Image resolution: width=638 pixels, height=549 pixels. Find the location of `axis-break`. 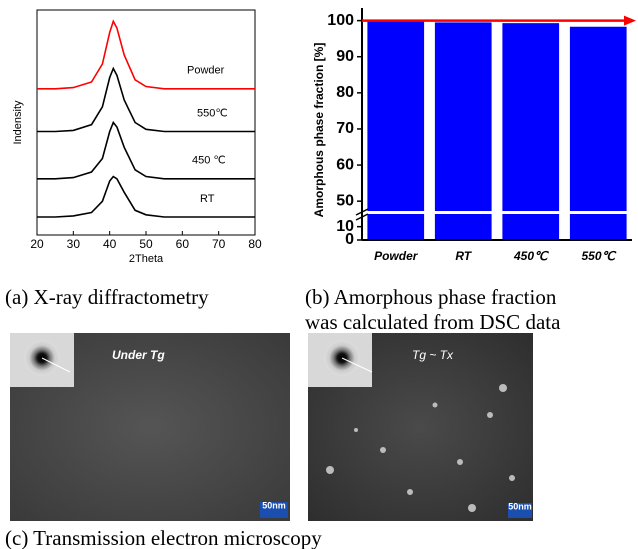

axis-break is located at coordinates (362, 214).